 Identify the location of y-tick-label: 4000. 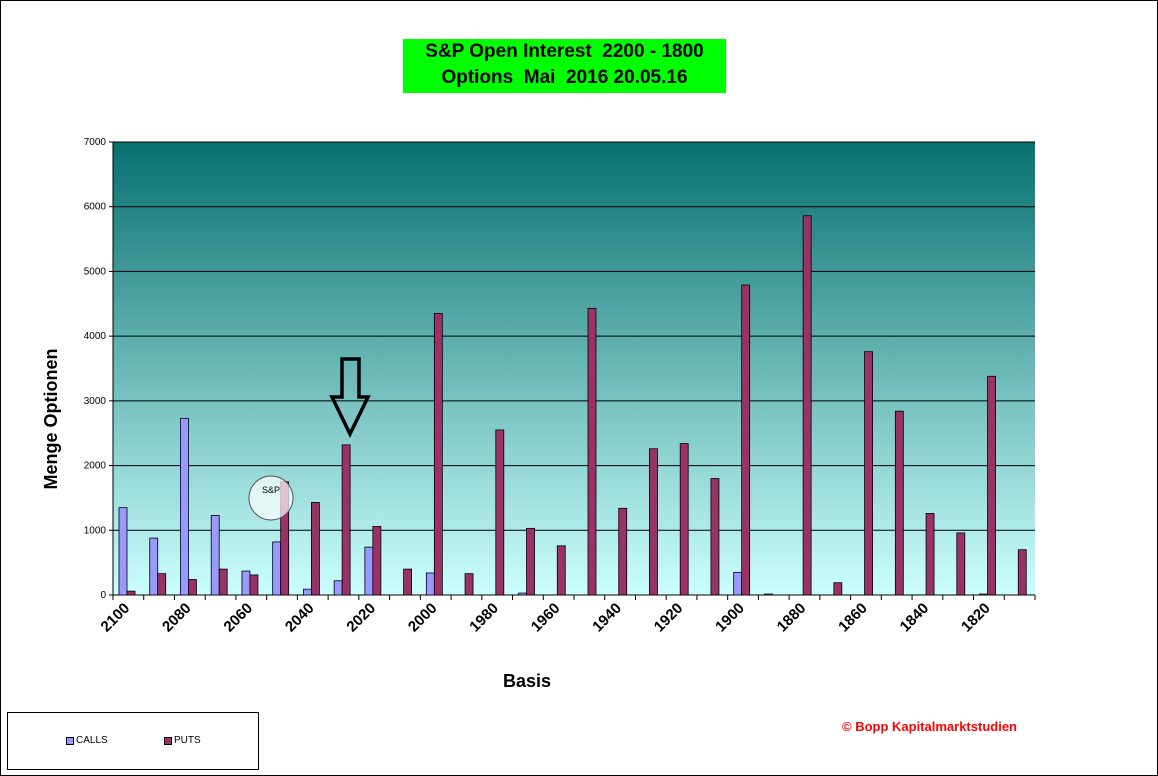
(95, 336).